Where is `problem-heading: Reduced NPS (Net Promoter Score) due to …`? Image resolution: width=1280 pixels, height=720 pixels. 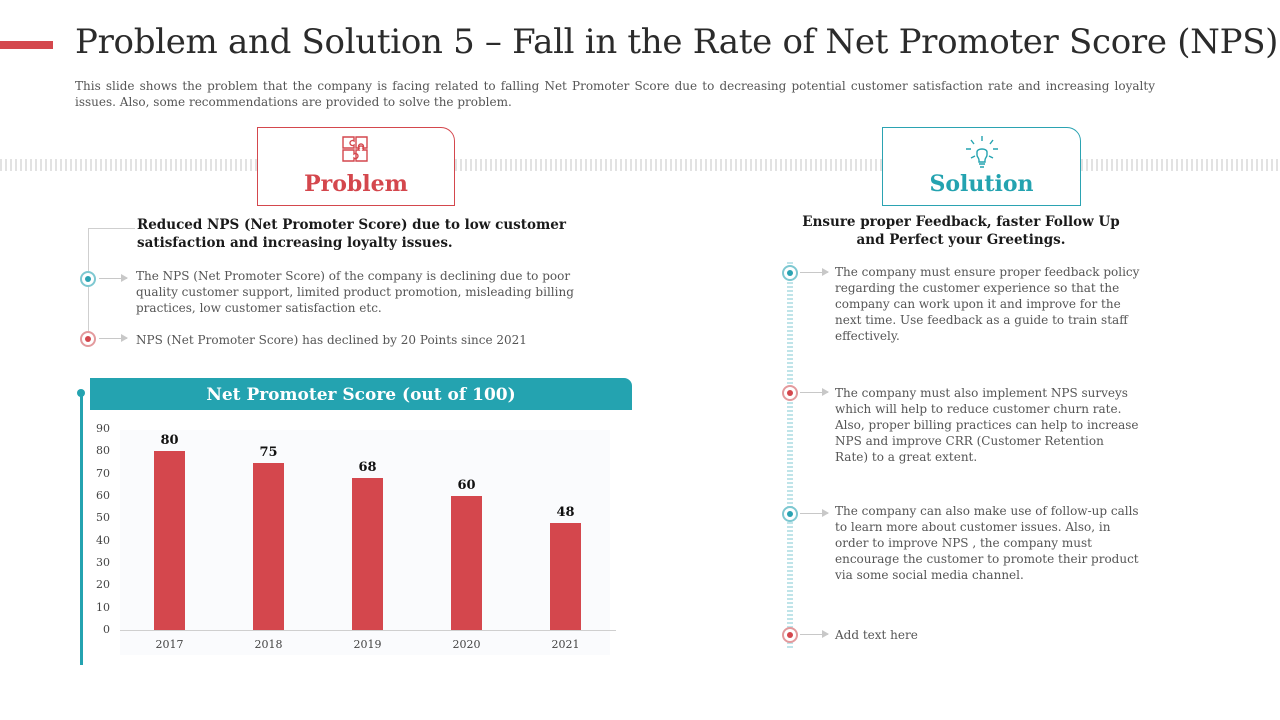 problem-heading: Reduced NPS (Net Promoter Score) due to … is located at coordinates (351, 234).